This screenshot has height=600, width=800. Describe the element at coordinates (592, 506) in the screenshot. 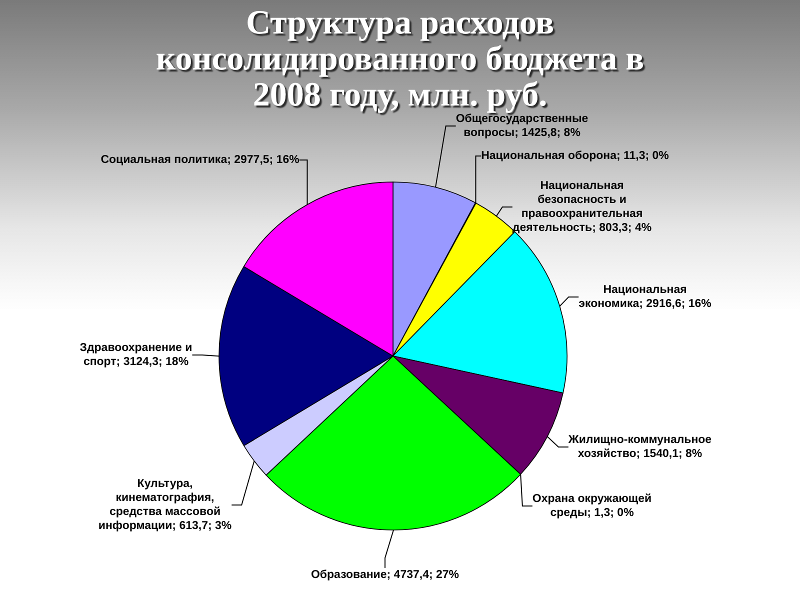

I see `slice-label: Охрана окружающей среды; 1,3; 0%` at that location.